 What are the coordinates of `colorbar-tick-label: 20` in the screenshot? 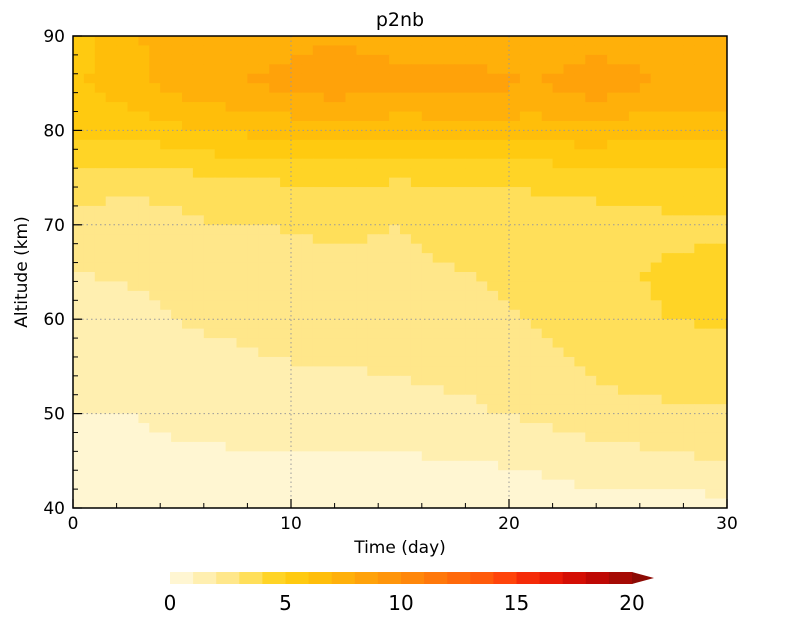 It's located at (631, 603).